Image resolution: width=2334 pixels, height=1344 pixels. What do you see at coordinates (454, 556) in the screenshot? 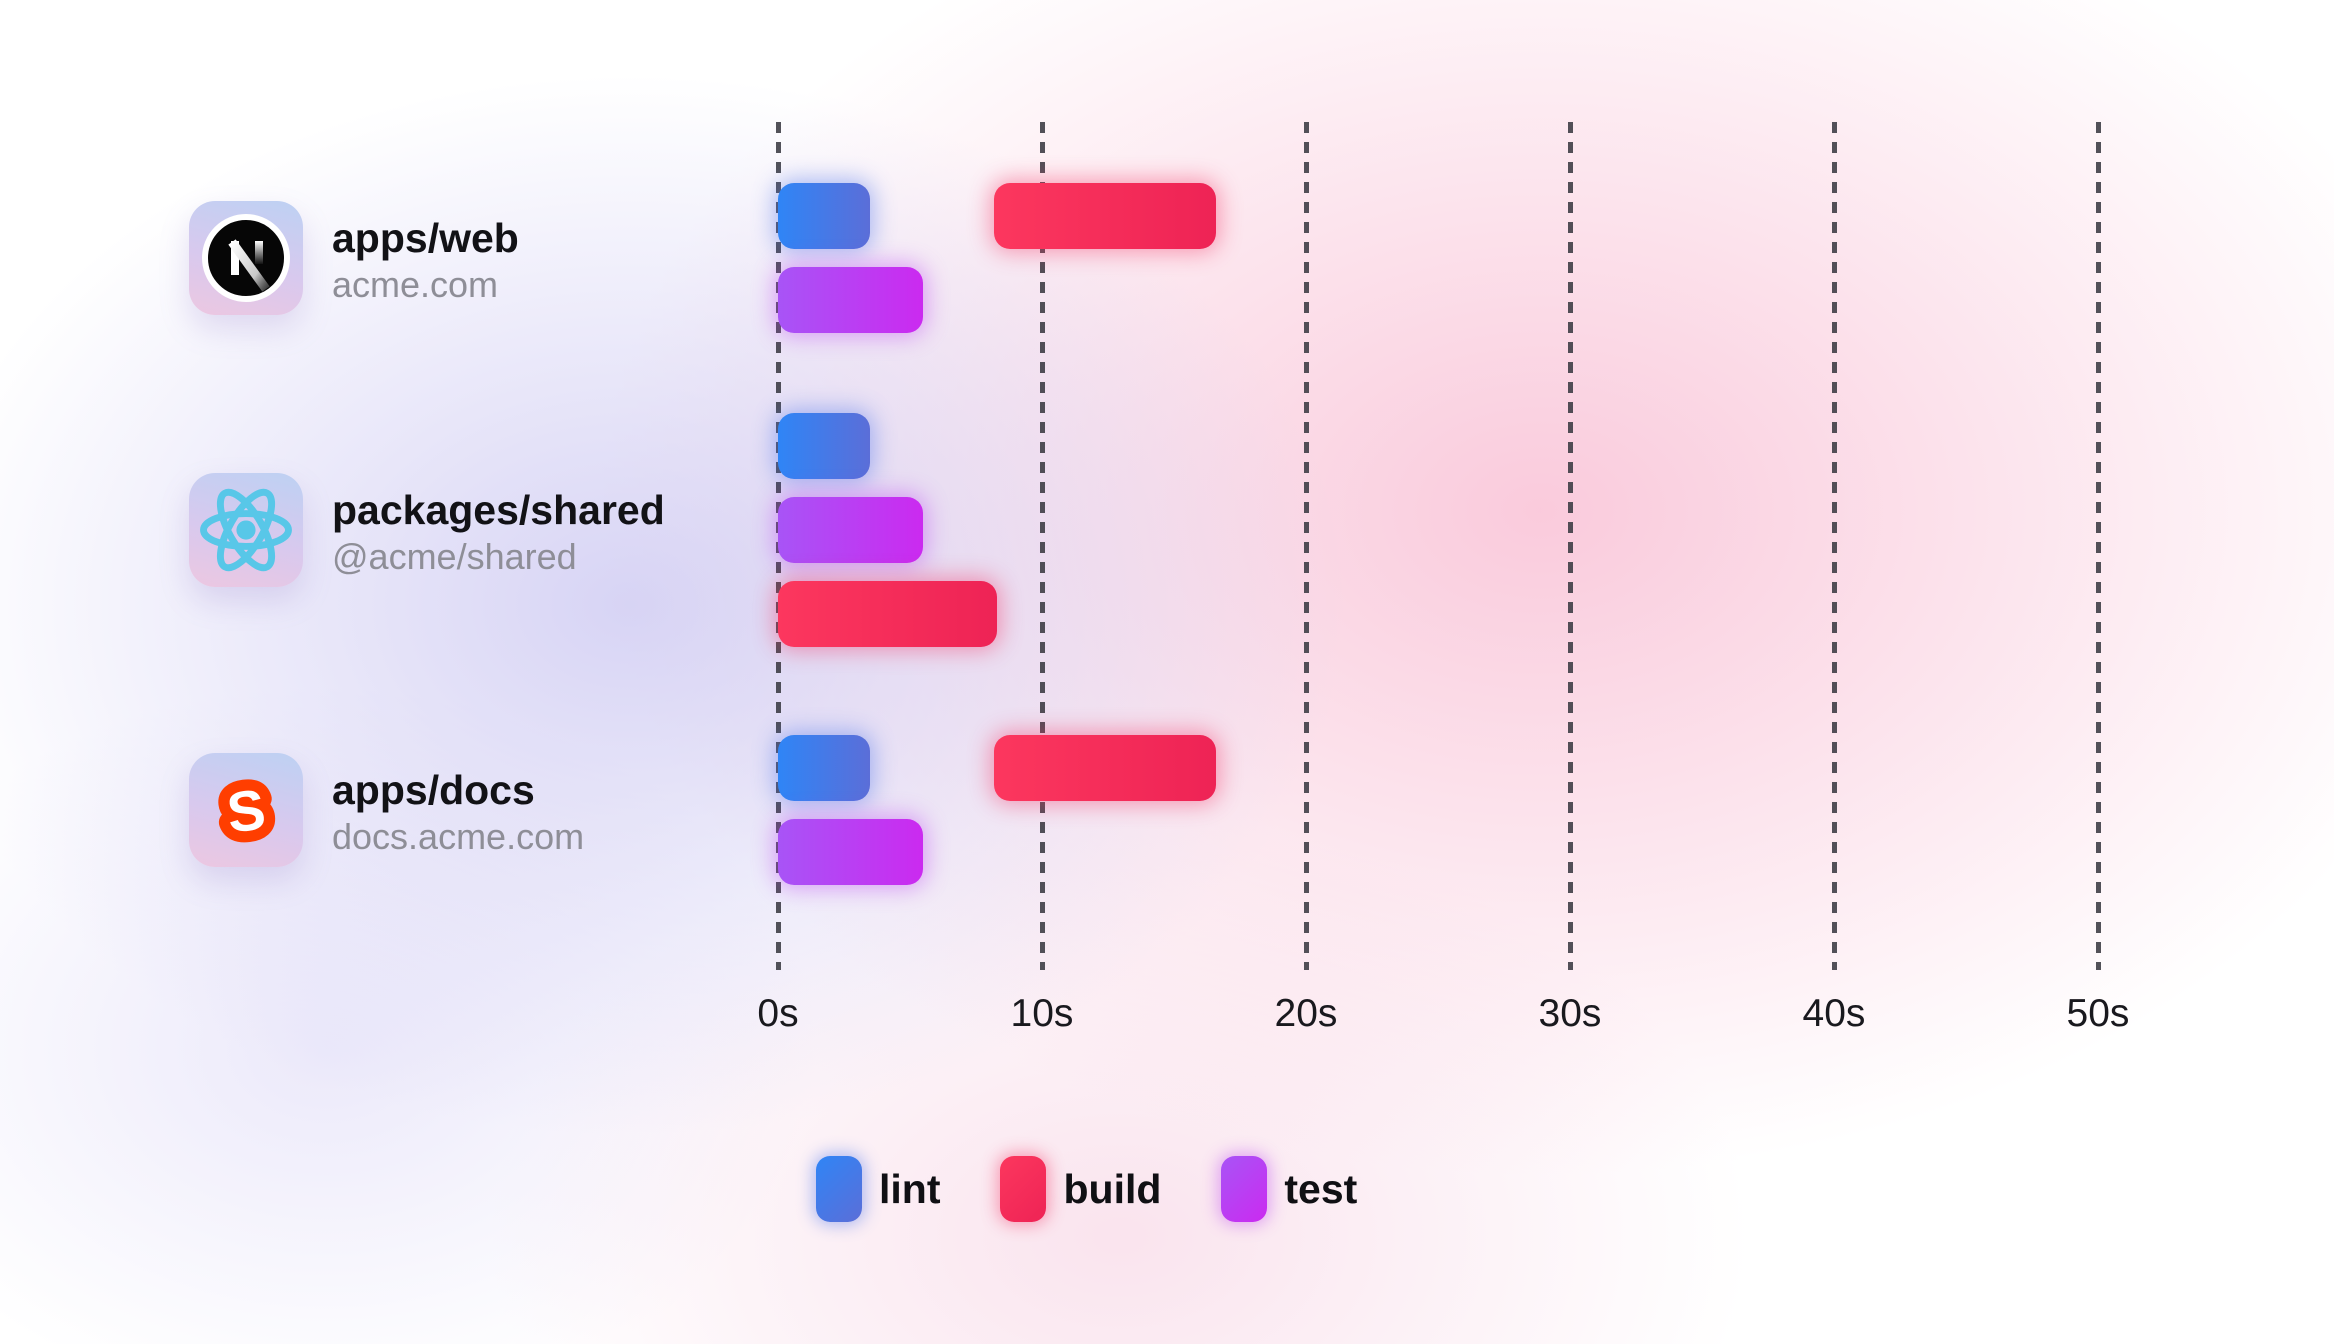
I see `package-subtitle: @acme/shared` at bounding box center [454, 556].